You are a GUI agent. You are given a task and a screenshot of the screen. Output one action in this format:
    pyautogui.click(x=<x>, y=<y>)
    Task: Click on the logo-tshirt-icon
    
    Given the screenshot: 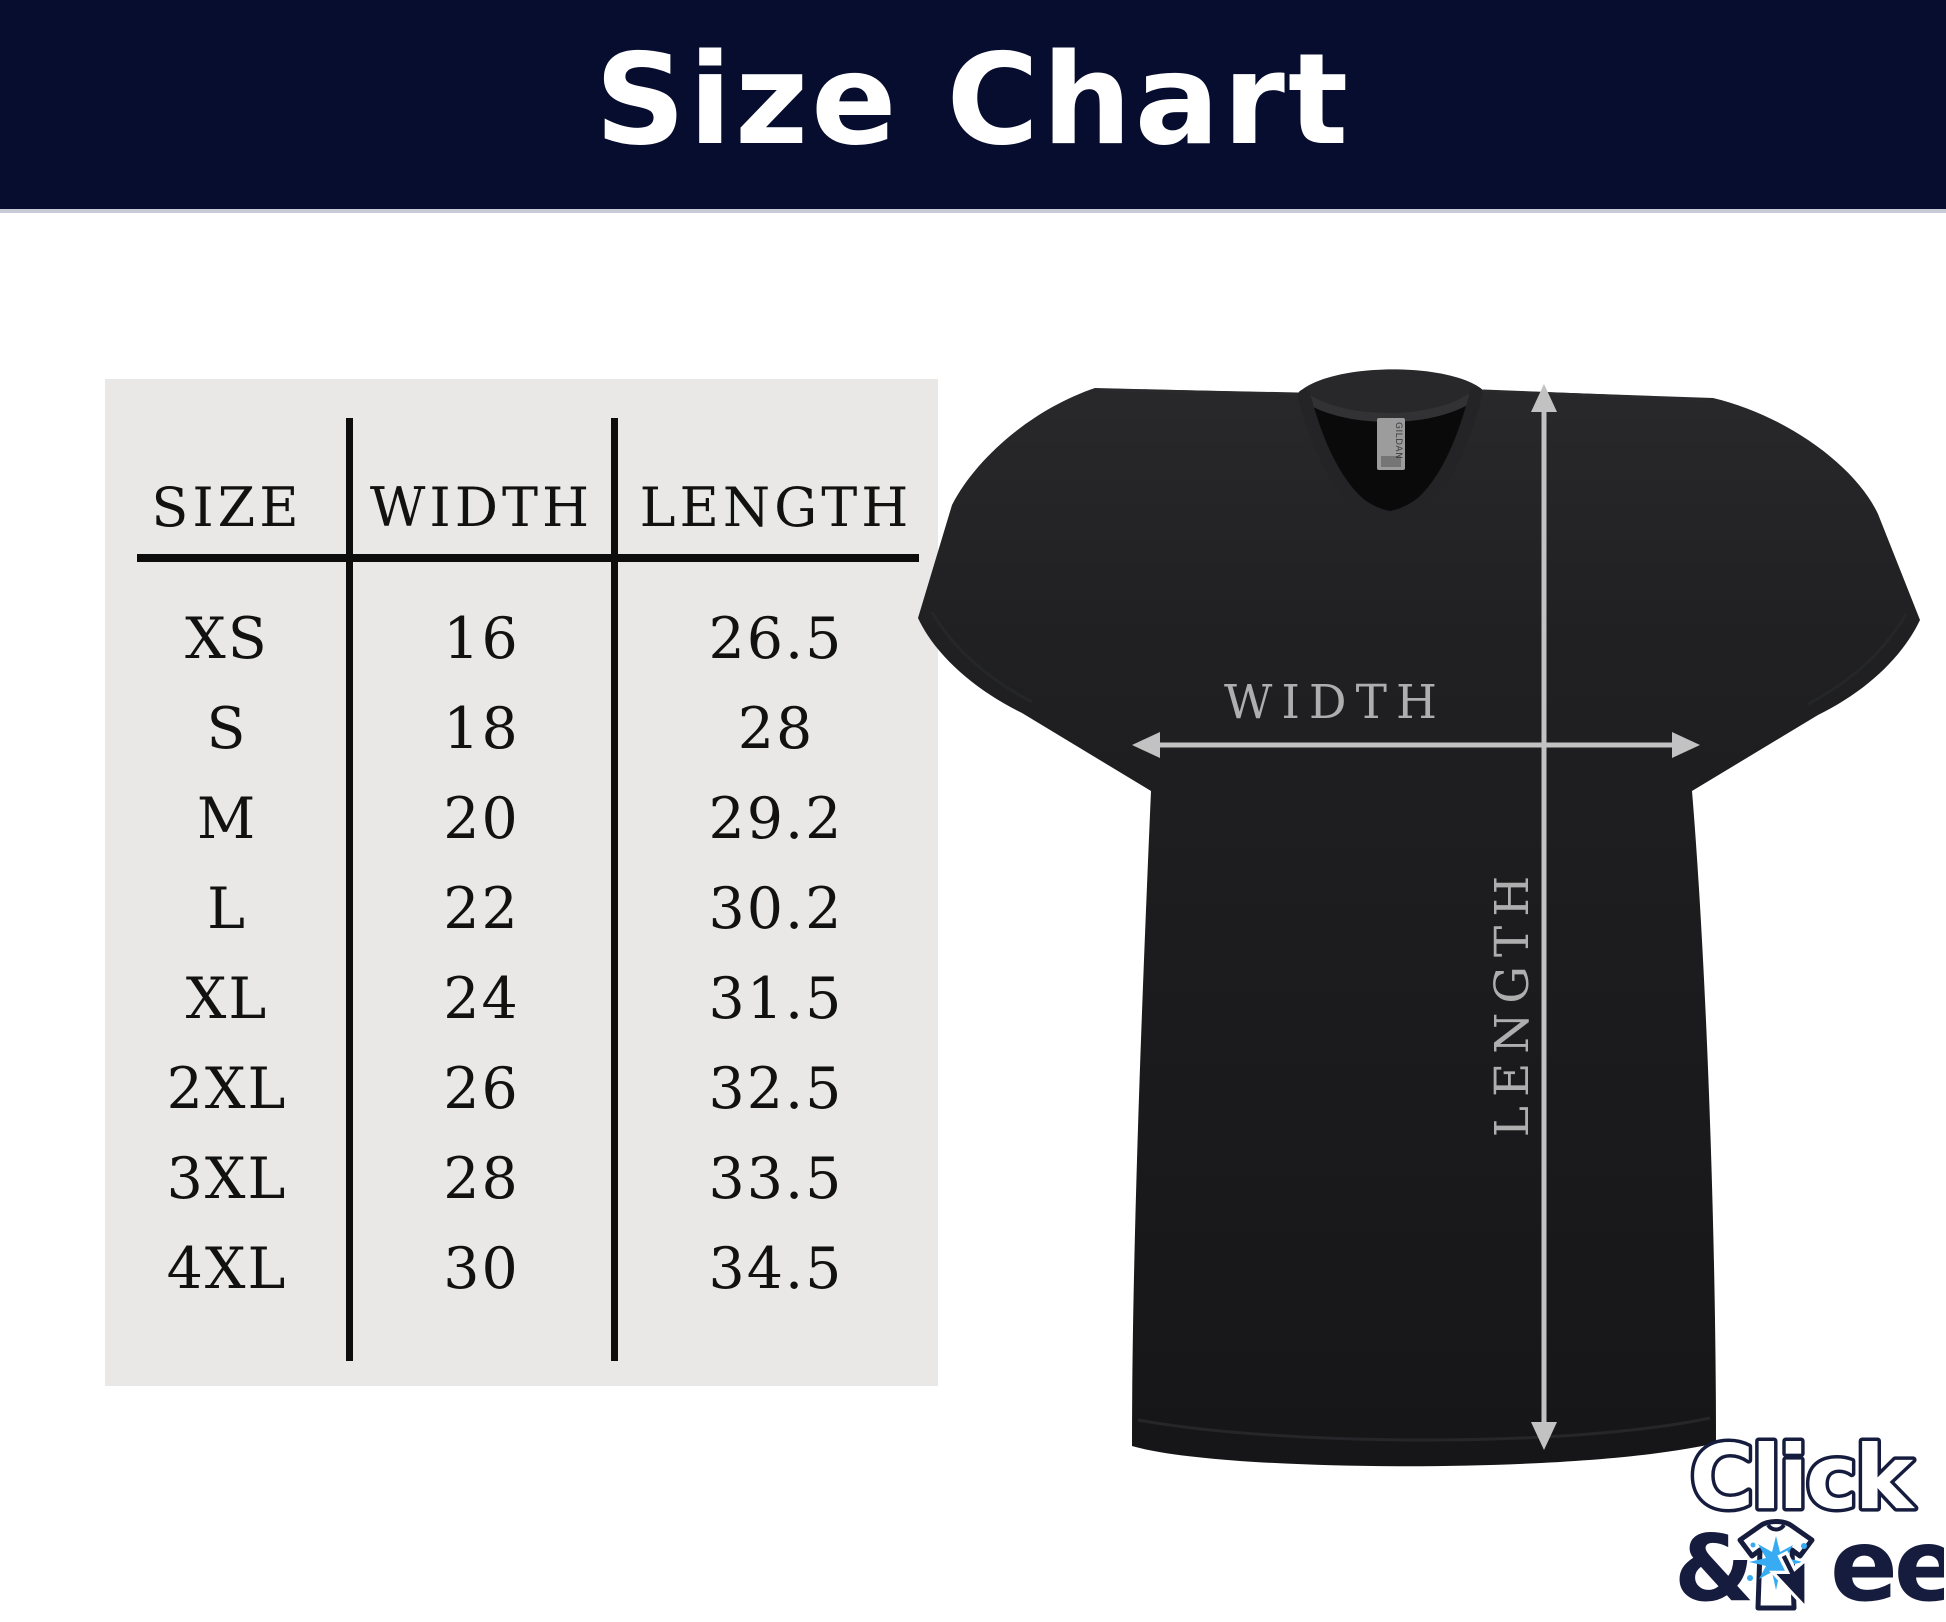 What is the action you would take?
    pyautogui.click(x=1776, y=1566)
    